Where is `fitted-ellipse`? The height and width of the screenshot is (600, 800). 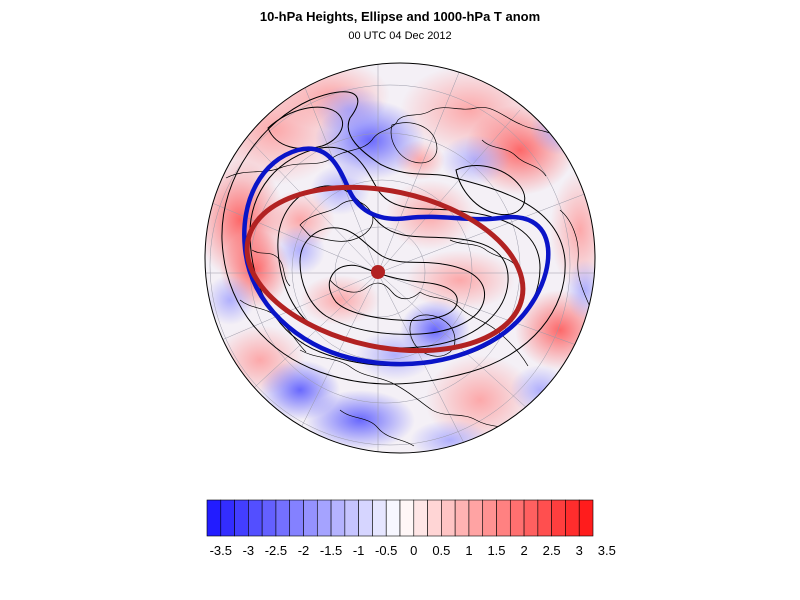
fitted-ellipse is located at coordinates (385, 269).